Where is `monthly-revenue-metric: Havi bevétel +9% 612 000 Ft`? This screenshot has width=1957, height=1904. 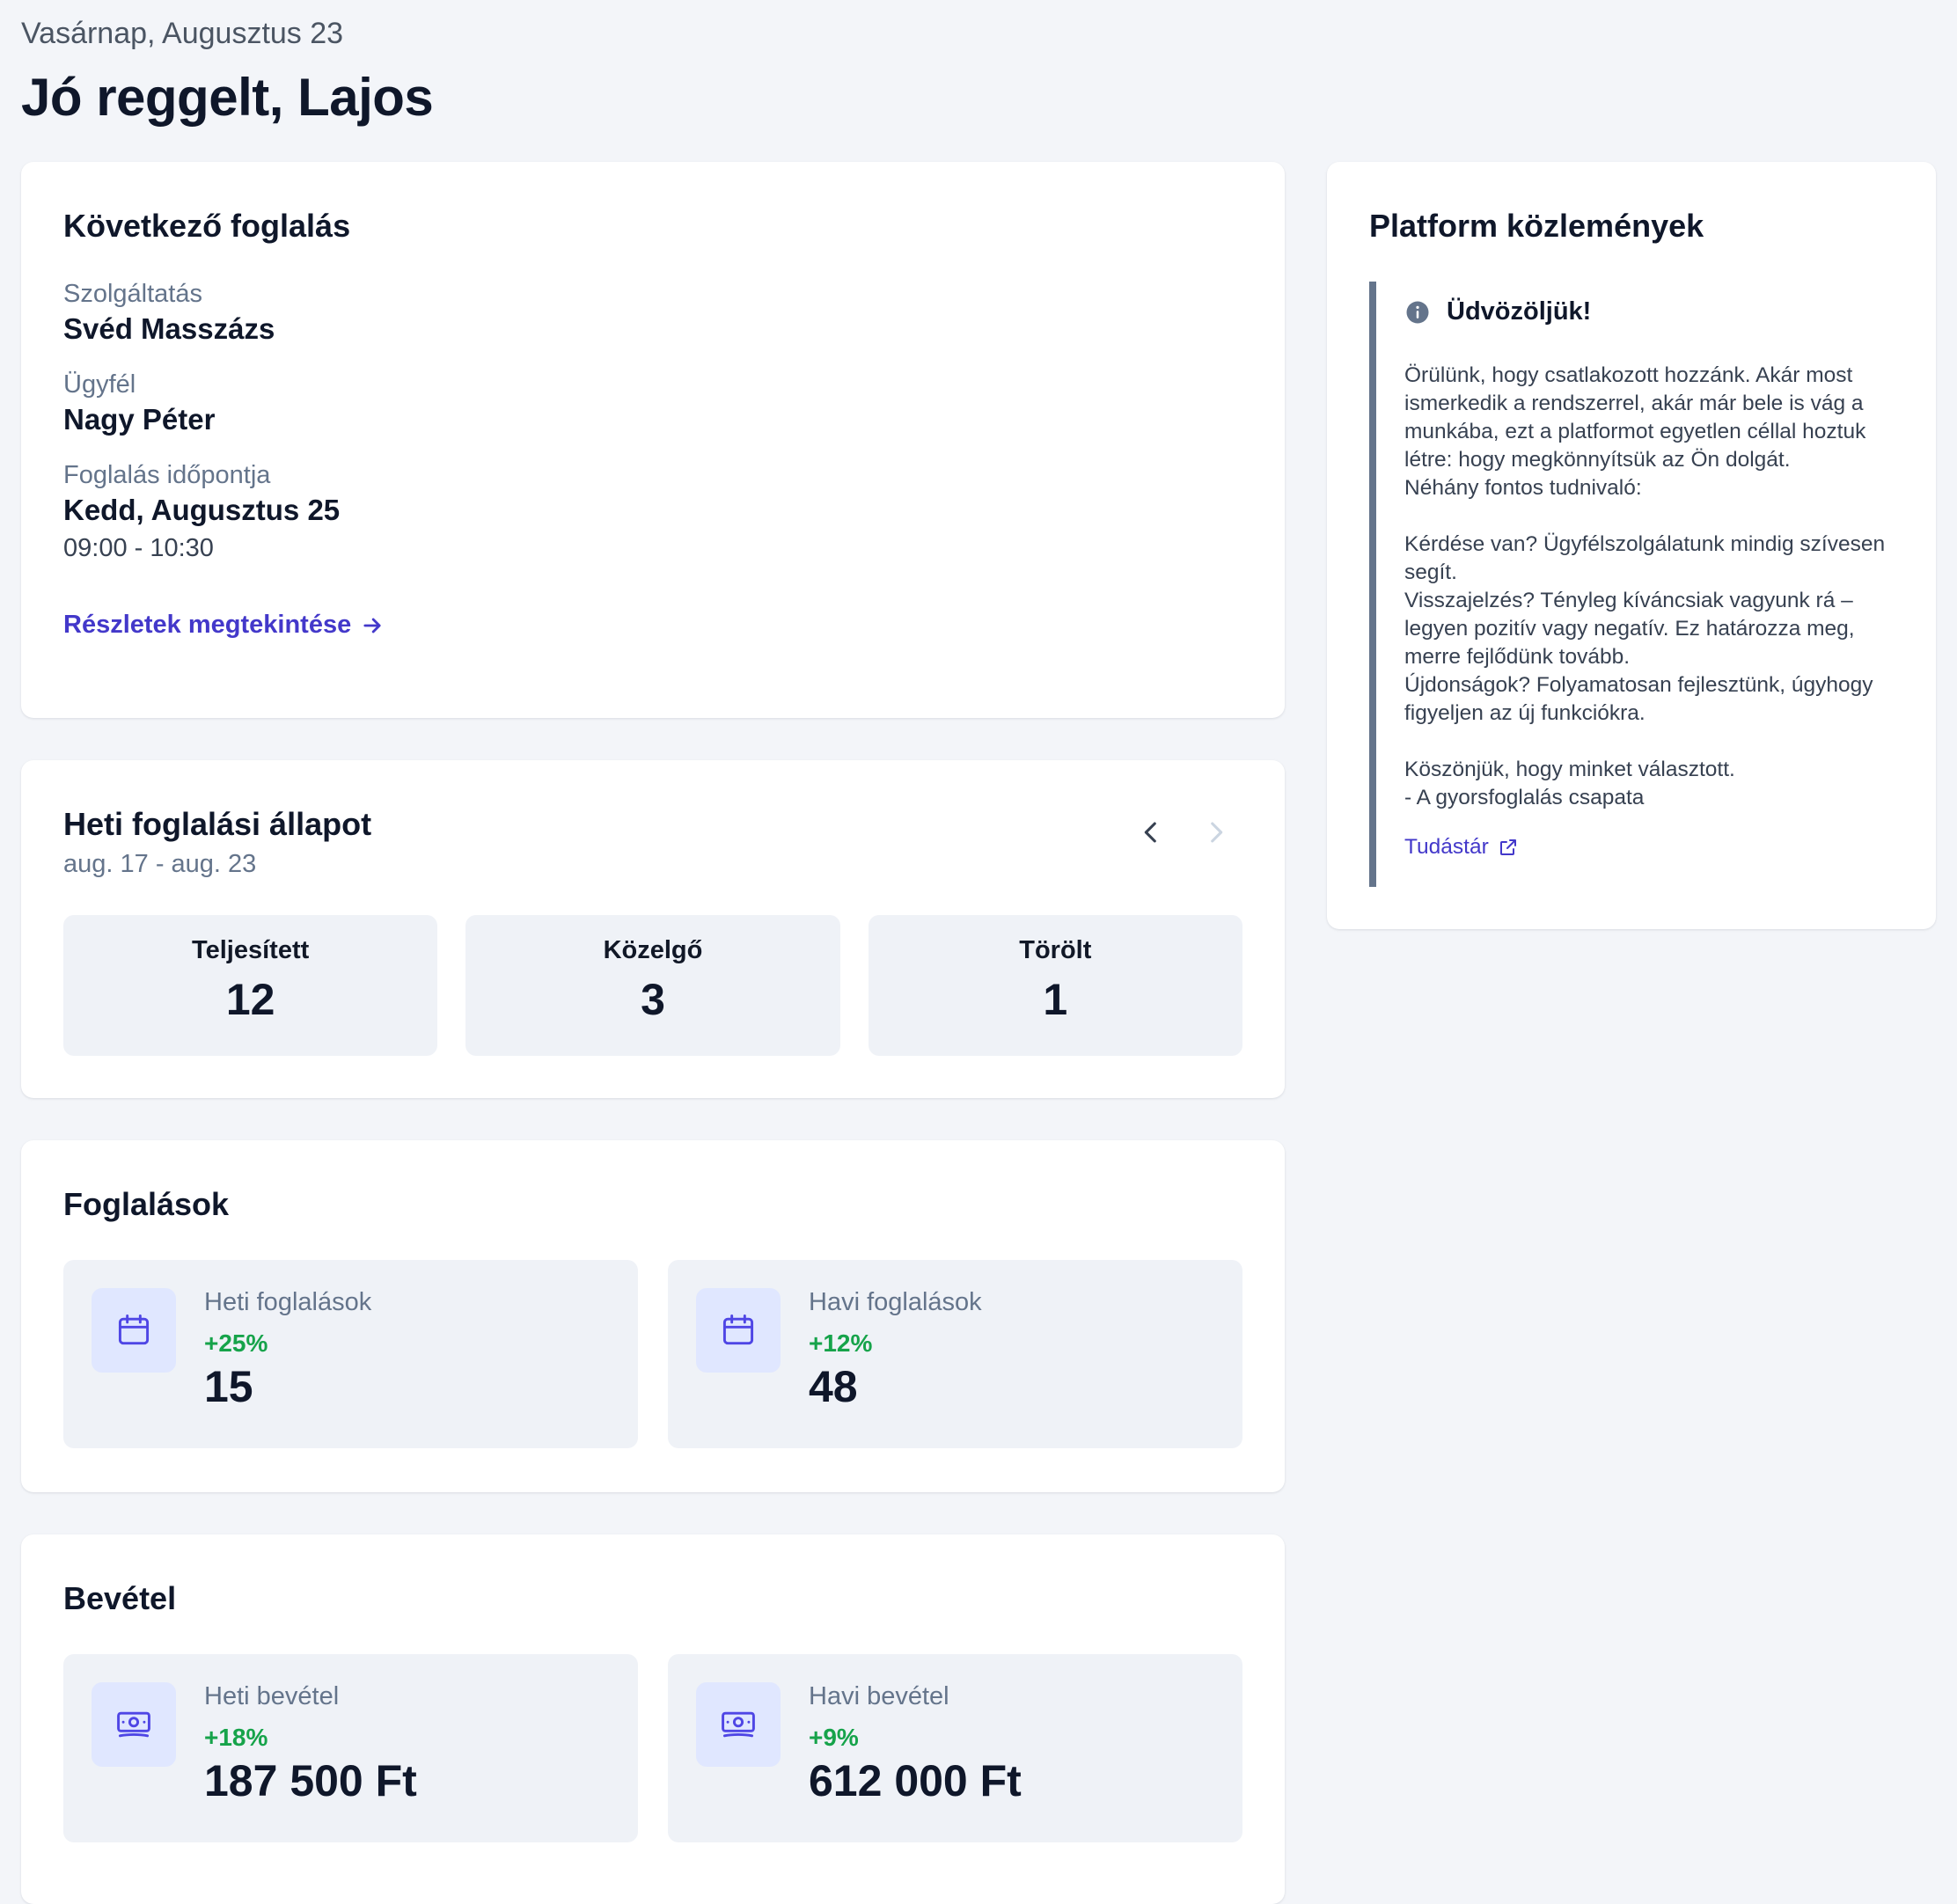
monthly-revenue-metric: Havi bevétel +9% 612 000 Ft is located at coordinates (955, 1748).